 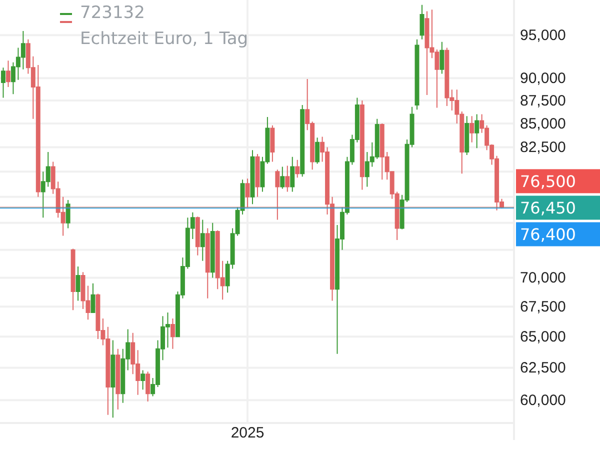 I want to click on ref-line-label: 76,450, so click(x=548, y=208).